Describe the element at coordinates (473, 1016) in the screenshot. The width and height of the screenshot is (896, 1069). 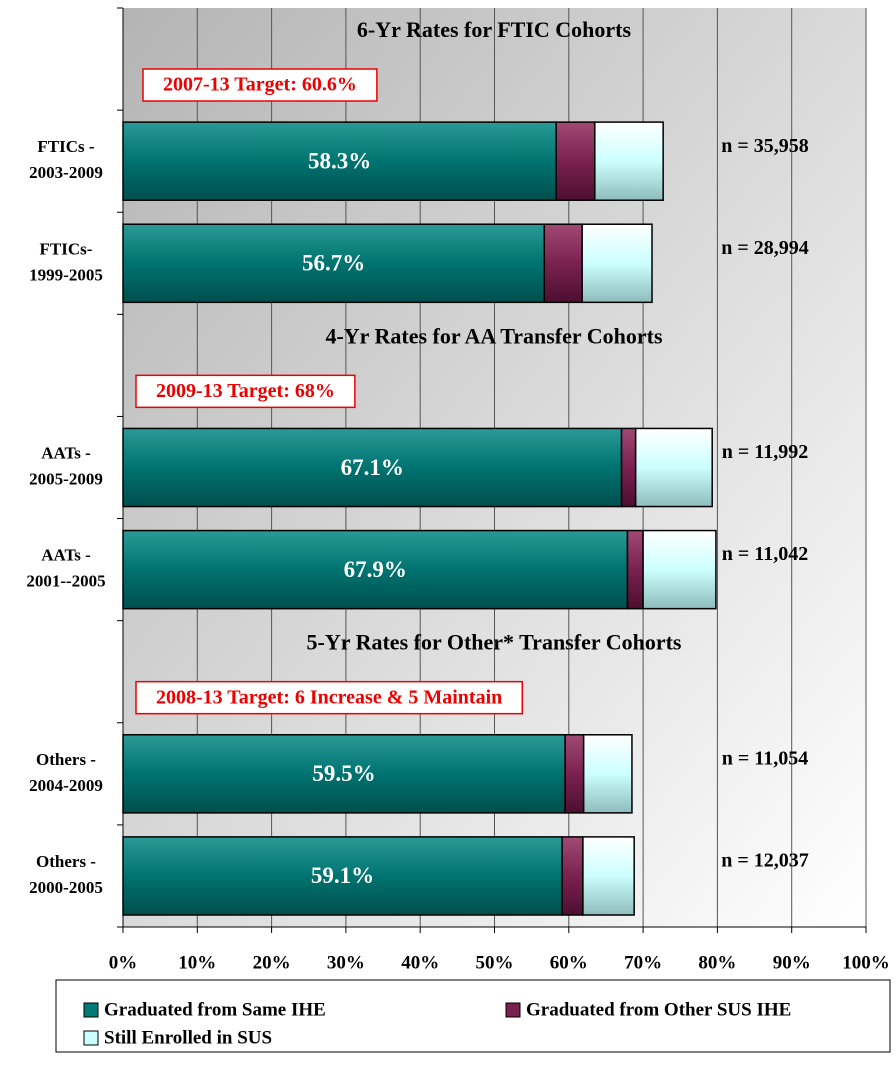
I see `legend-box` at that location.